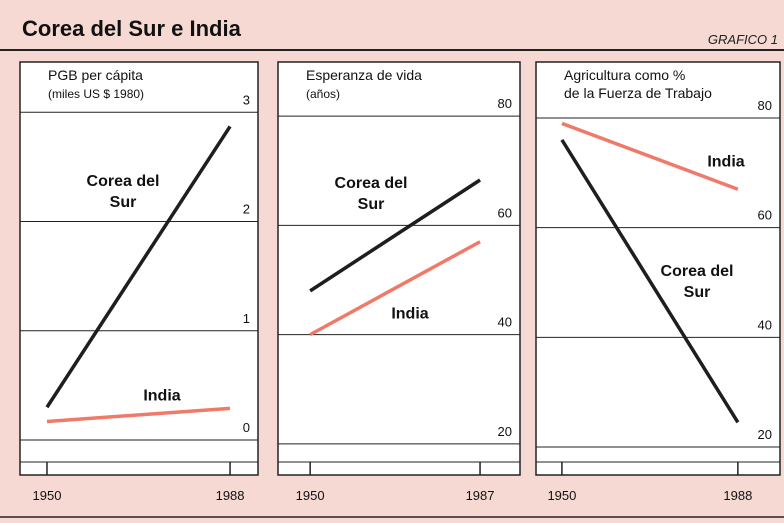 The height and width of the screenshot is (523, 784). What do you see at coordinates (743, 39) in the screenshot?
I see `figure-label: GRAFICO 1` at bounding box center [743, 39].